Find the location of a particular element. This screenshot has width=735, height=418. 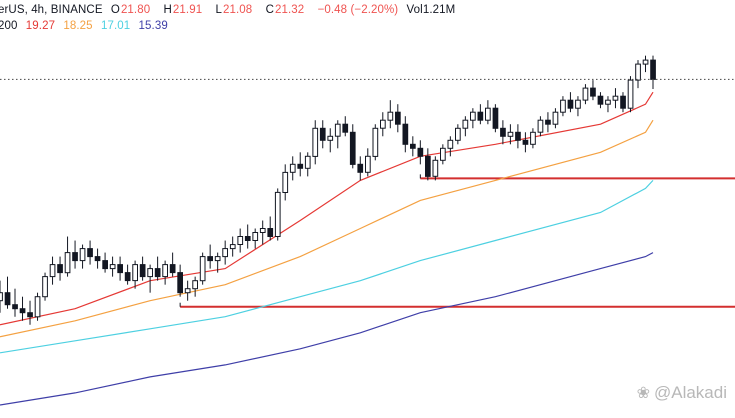

change-value: −0.48 (−2.20%) is located at coordinates (358, 10).